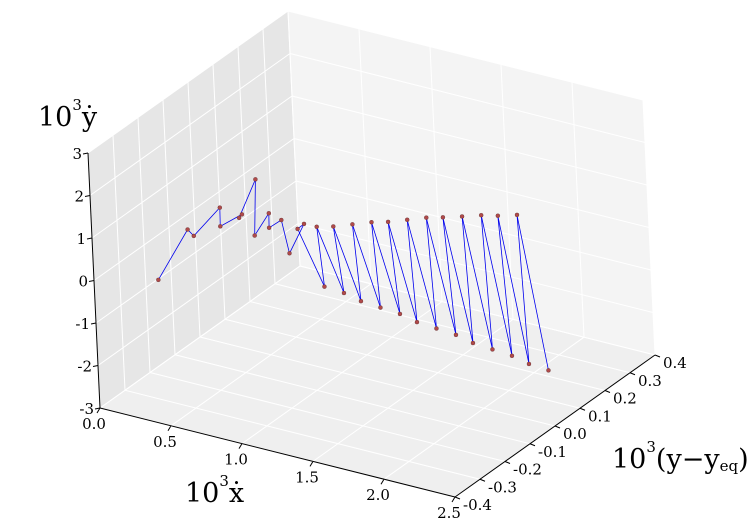 Image resolution: width=747 pixels, height=531 pixels. Describe the element at coordinates (625, 399) in the screenshot. I see `y-tick-label: 0.2` at that location.